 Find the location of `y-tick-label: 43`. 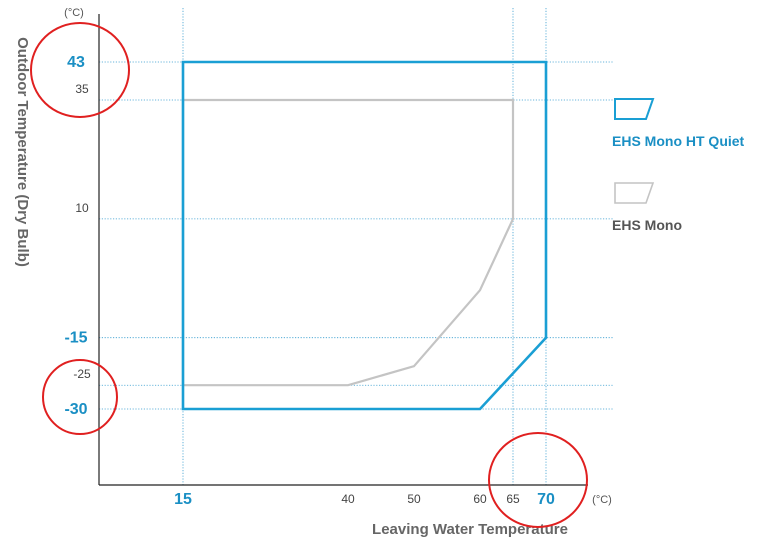

y-tick-label: 43 is located at coordinates (76, 62).